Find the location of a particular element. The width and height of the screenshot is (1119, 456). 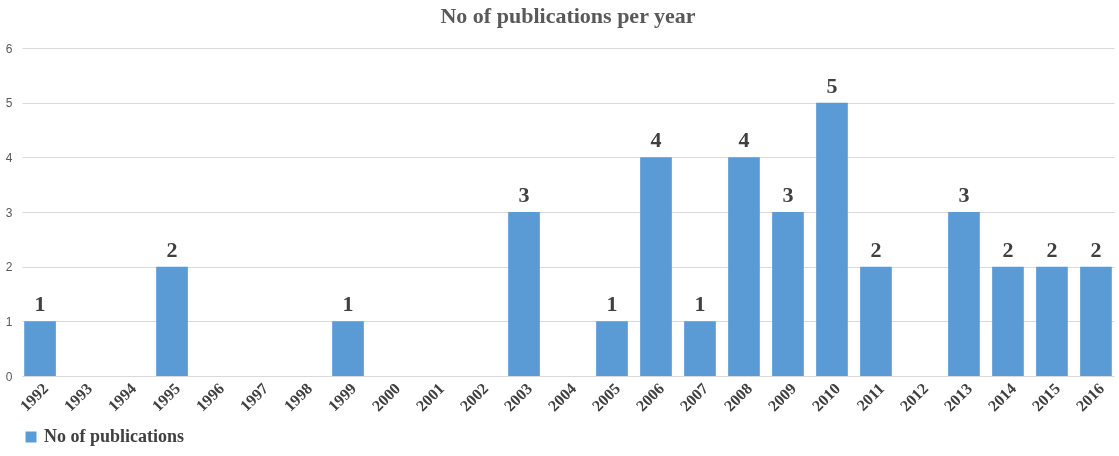

data-label: 5 is located at coordinates (832, 85).